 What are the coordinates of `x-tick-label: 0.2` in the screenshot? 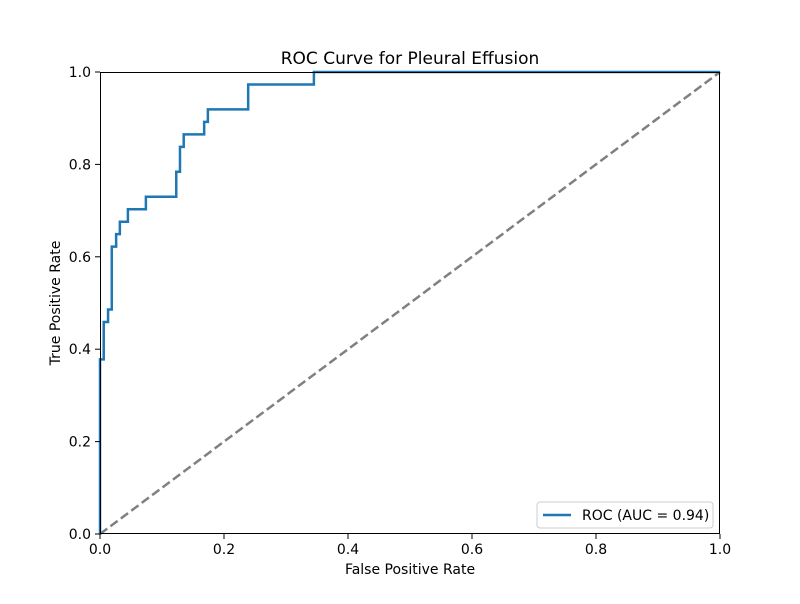 It's located at (224, 550).